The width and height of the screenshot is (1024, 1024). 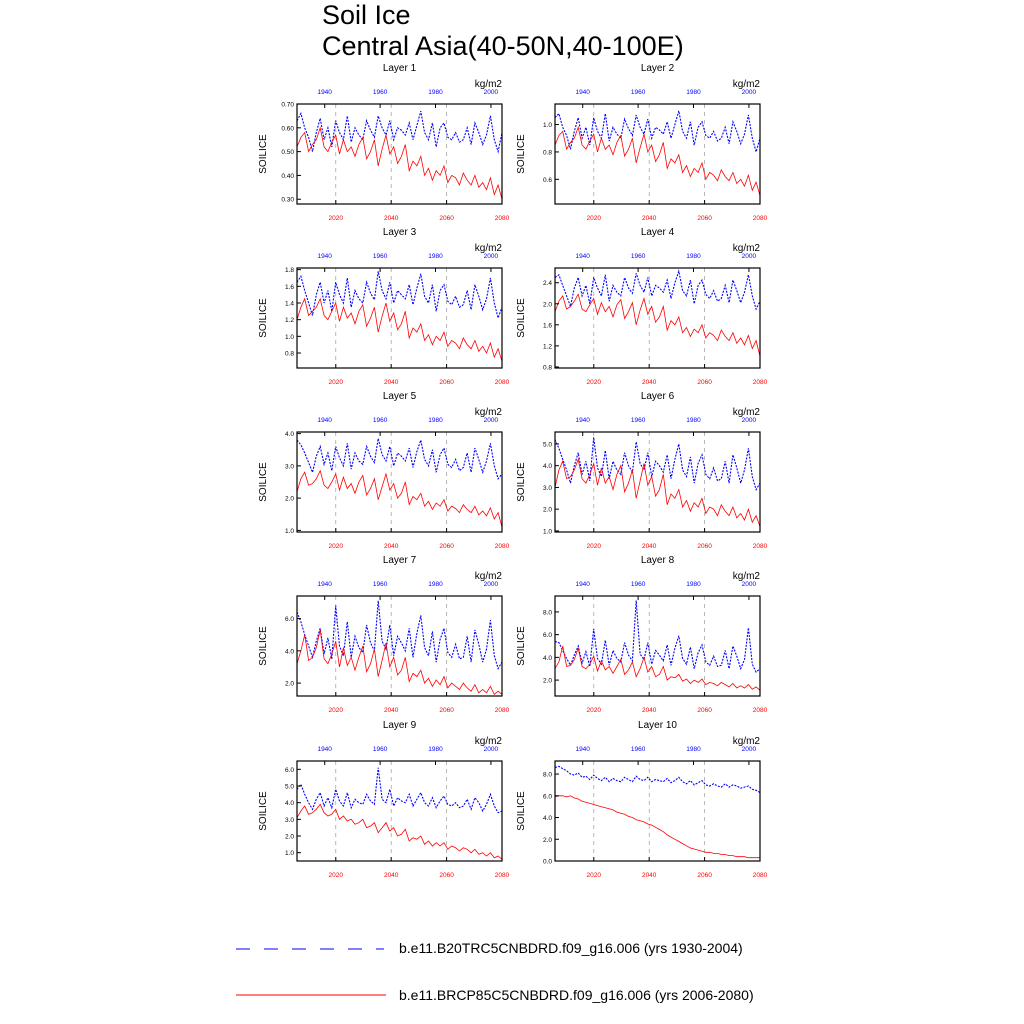 I want to click on legend-line-rcp, so click(x=311, y=995).